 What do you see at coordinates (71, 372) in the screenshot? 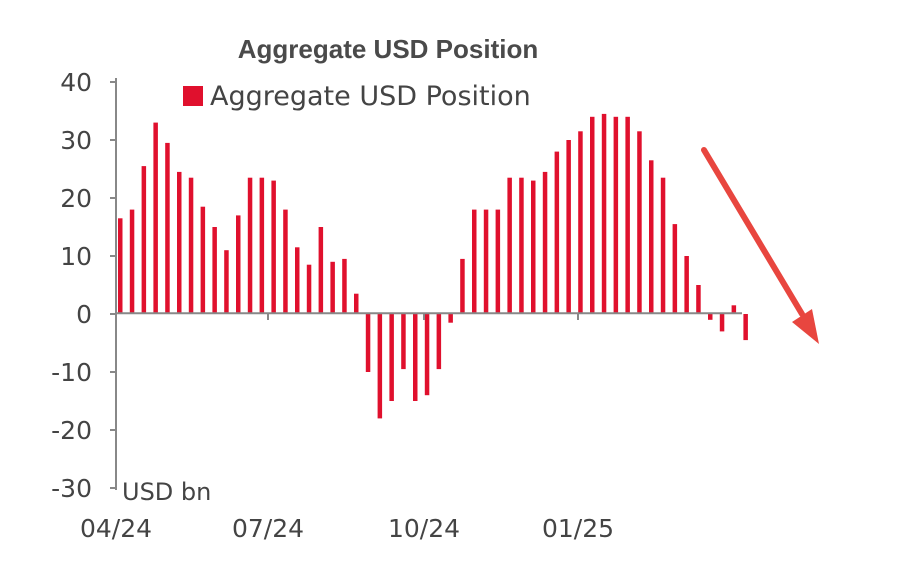
I see `y-tick-label: -10` at bounding box center [71, 372].